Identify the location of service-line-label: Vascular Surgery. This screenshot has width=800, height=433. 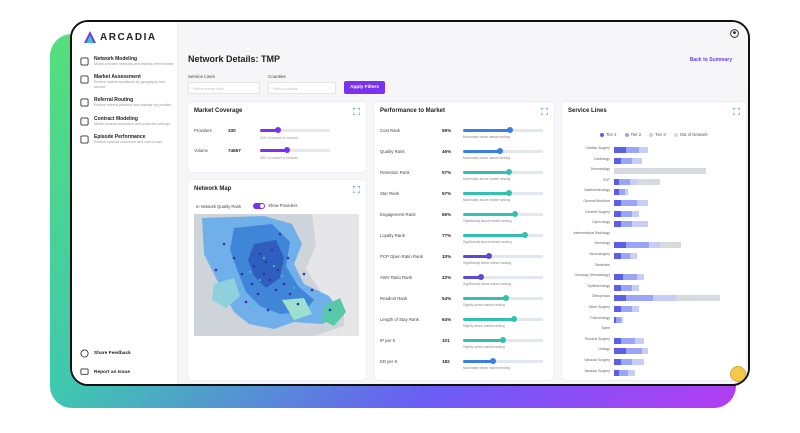
(597, 360).